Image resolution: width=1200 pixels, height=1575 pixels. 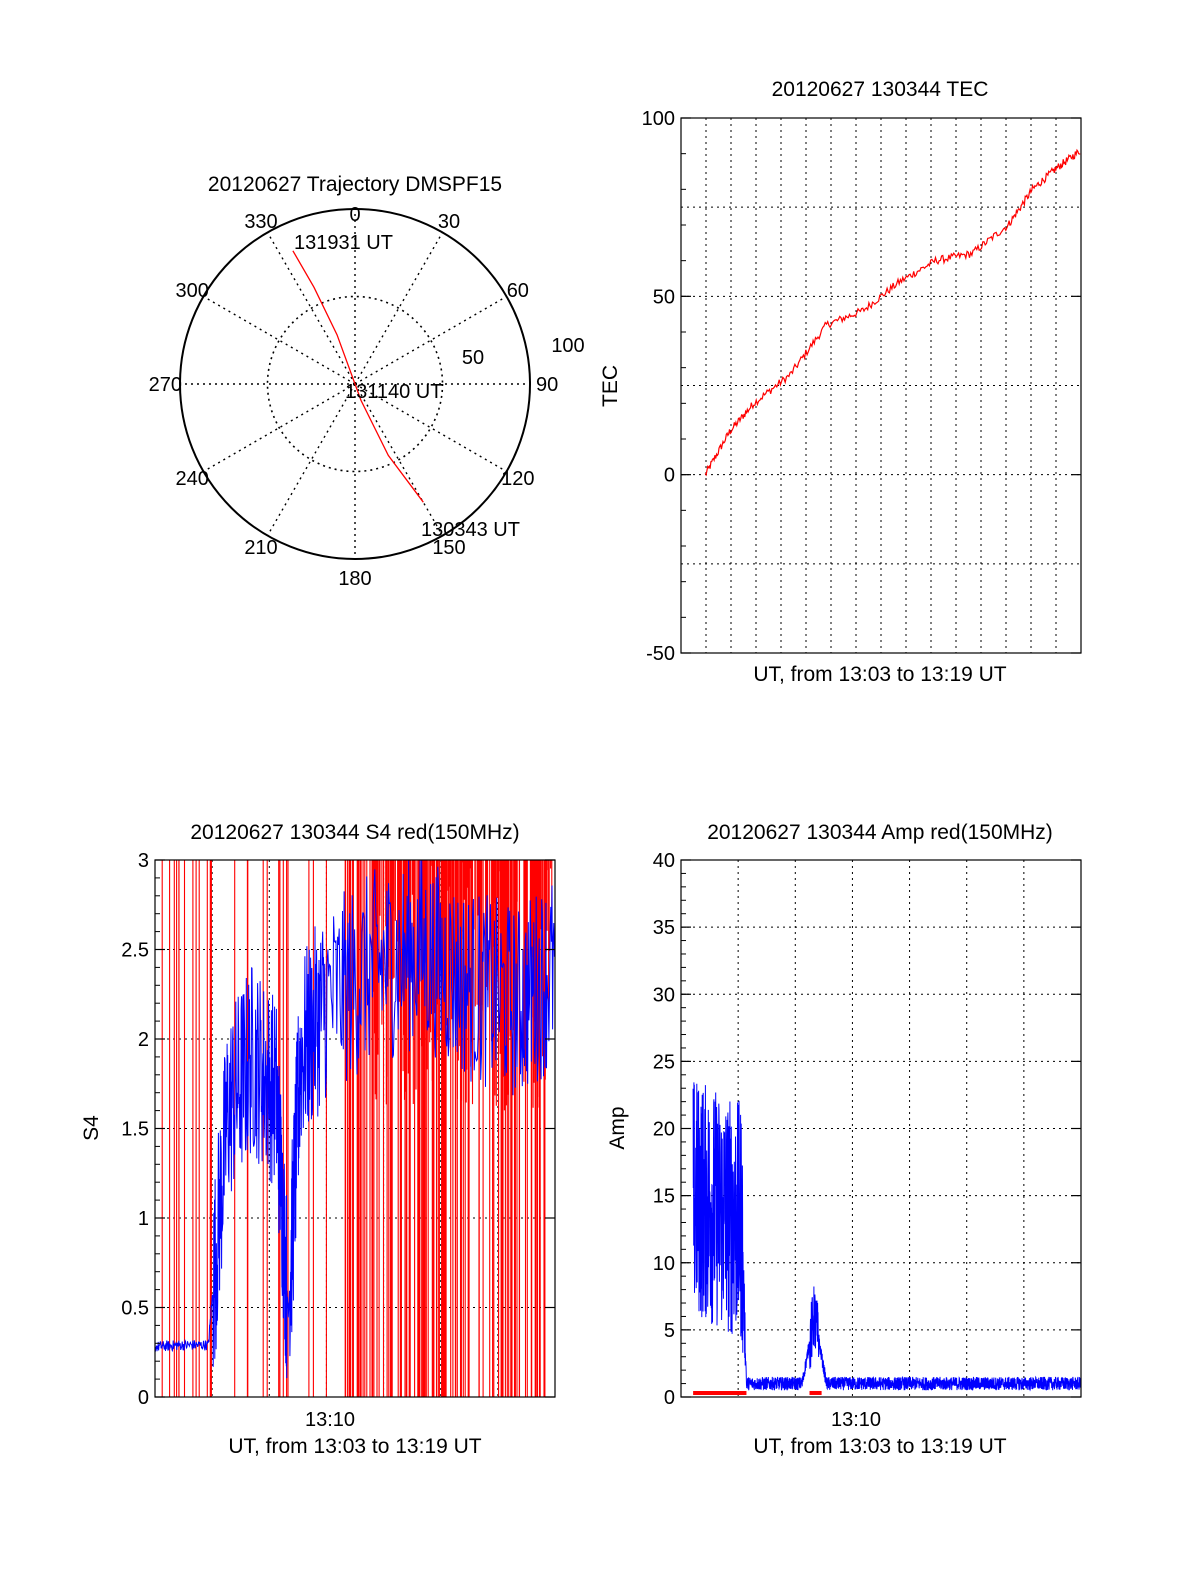 I want to click on trajectory-mid-label: 131140 UT, so click(x=393, y=392).